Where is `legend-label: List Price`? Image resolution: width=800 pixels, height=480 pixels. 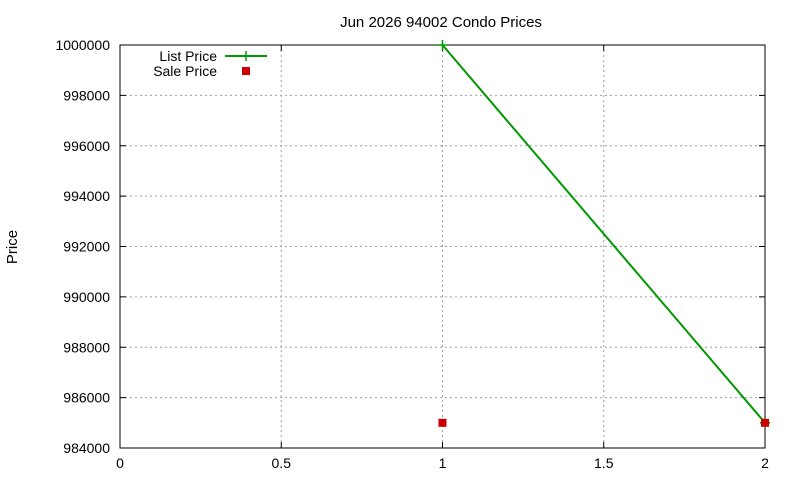 legend-label: List Price is located at coordinates (188, 56).